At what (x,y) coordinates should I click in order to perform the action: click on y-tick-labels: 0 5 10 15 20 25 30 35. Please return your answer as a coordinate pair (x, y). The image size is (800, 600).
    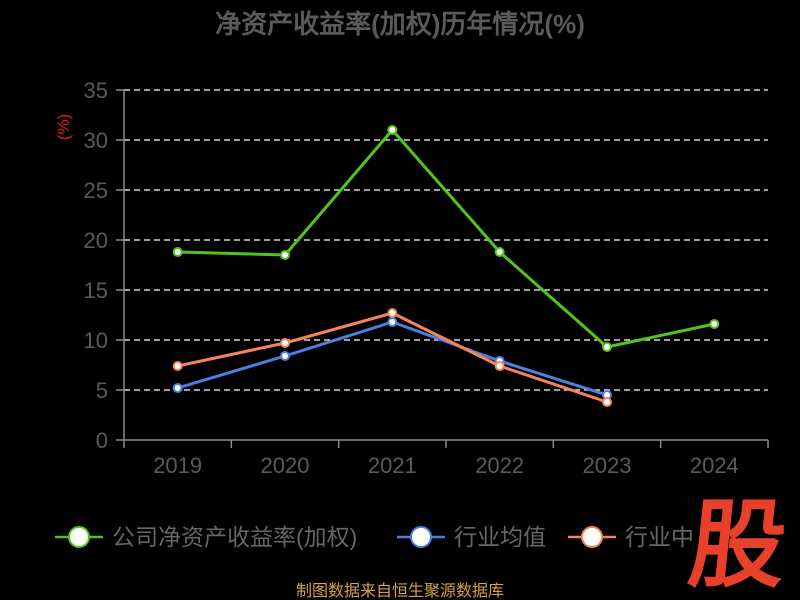
    Looking at the image, I should click on (96, 265).